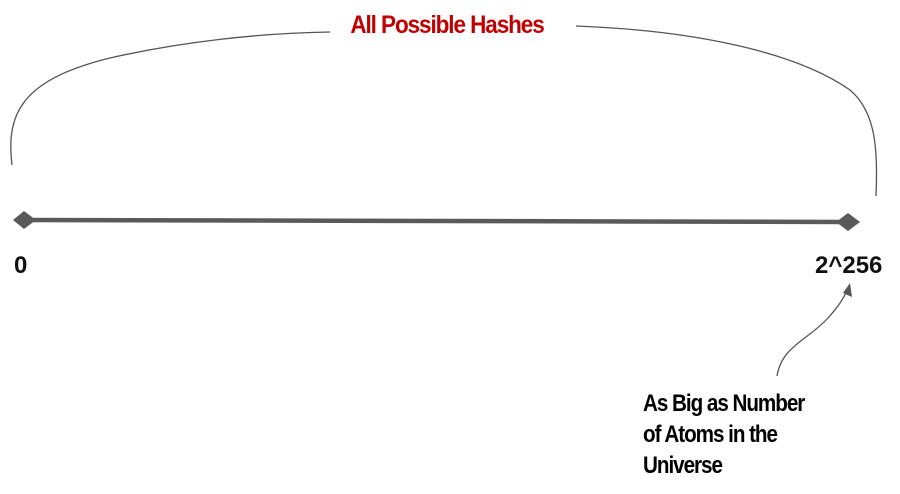  What do you see at coordinates (726, 111) in the screenshot?
I see `brace-arc-right` at bounding box center [726, 111].